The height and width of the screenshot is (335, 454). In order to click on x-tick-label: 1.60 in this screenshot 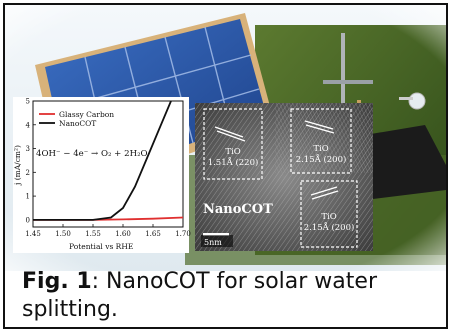, I will do `click(123, 234)`.